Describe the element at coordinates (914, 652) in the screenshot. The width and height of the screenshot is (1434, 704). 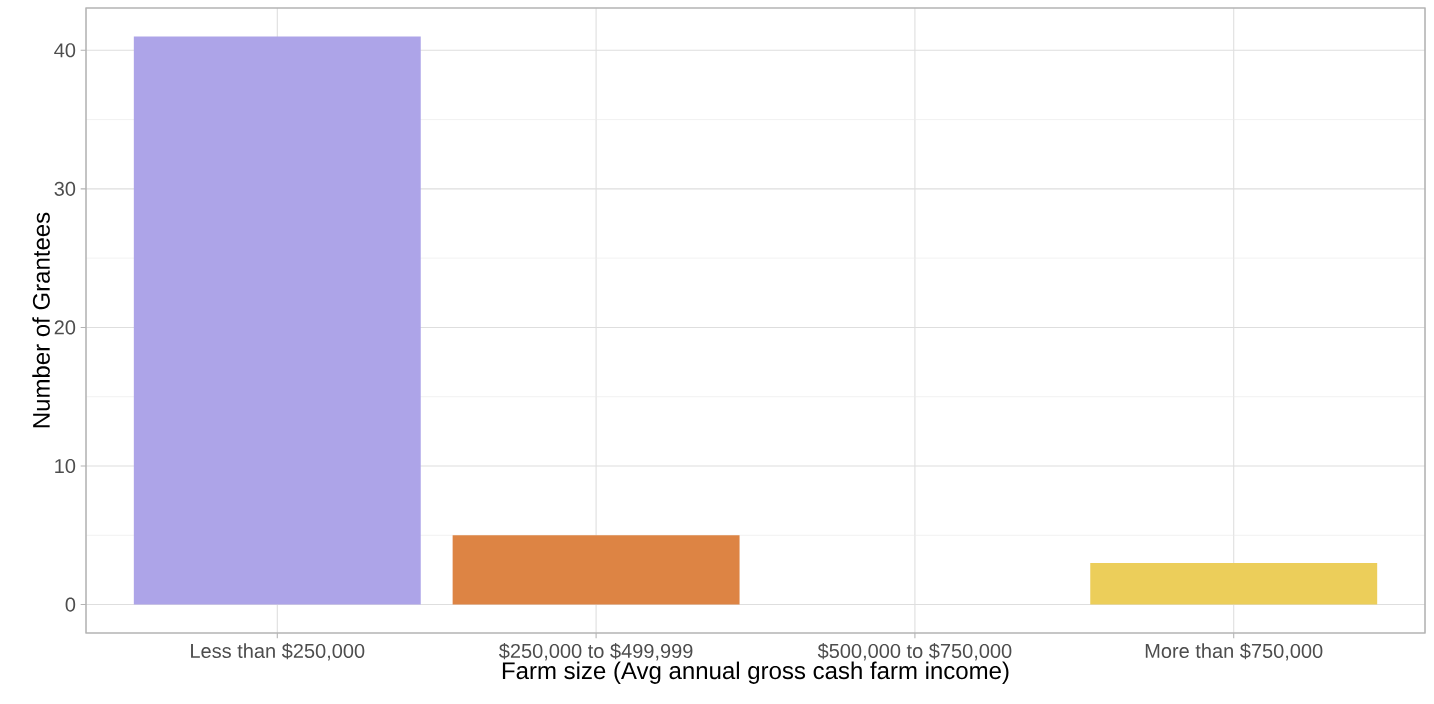
I see `x-tick-label: $500,000 to $750,000` at that location.